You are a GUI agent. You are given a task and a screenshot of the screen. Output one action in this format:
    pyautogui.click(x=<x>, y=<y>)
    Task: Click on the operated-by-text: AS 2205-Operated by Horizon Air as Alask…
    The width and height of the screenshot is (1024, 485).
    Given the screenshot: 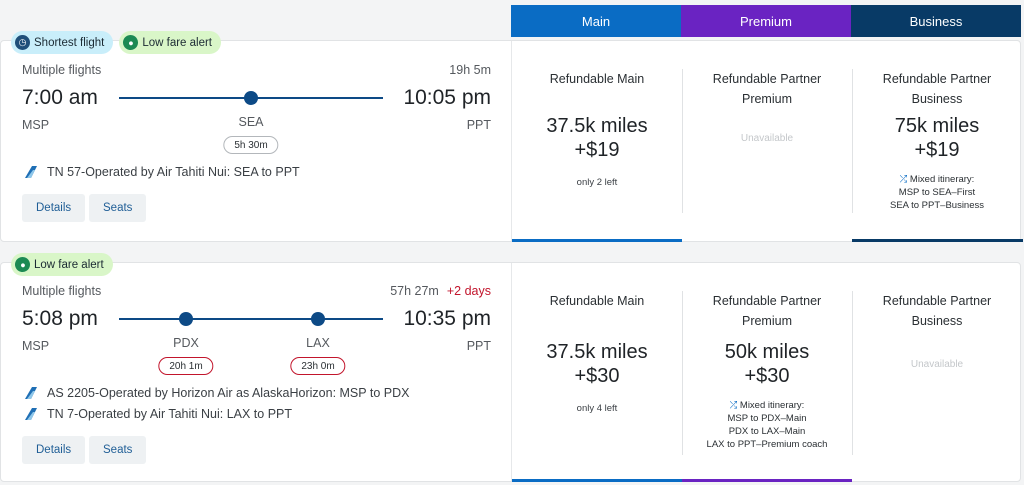 What is the action you would take?
    pyautogui.click(x=228, y=393)
    